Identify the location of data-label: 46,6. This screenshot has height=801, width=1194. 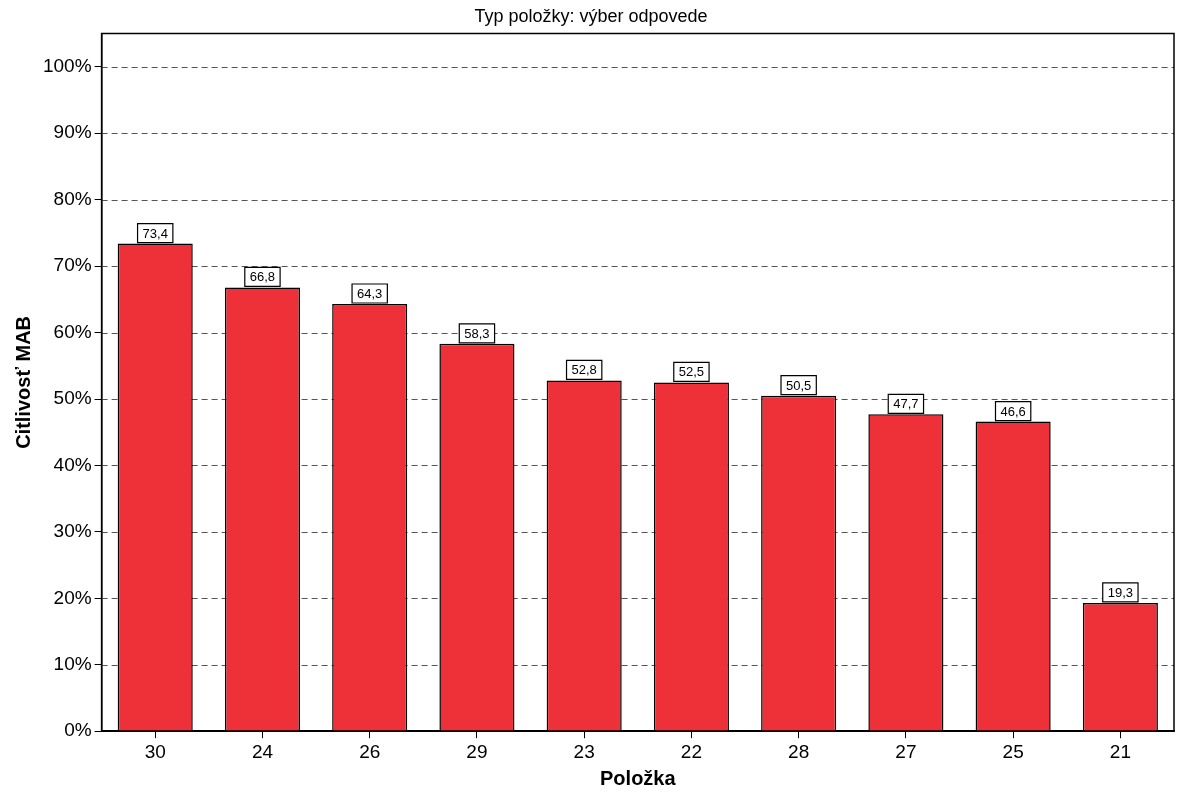
(1013, 411).